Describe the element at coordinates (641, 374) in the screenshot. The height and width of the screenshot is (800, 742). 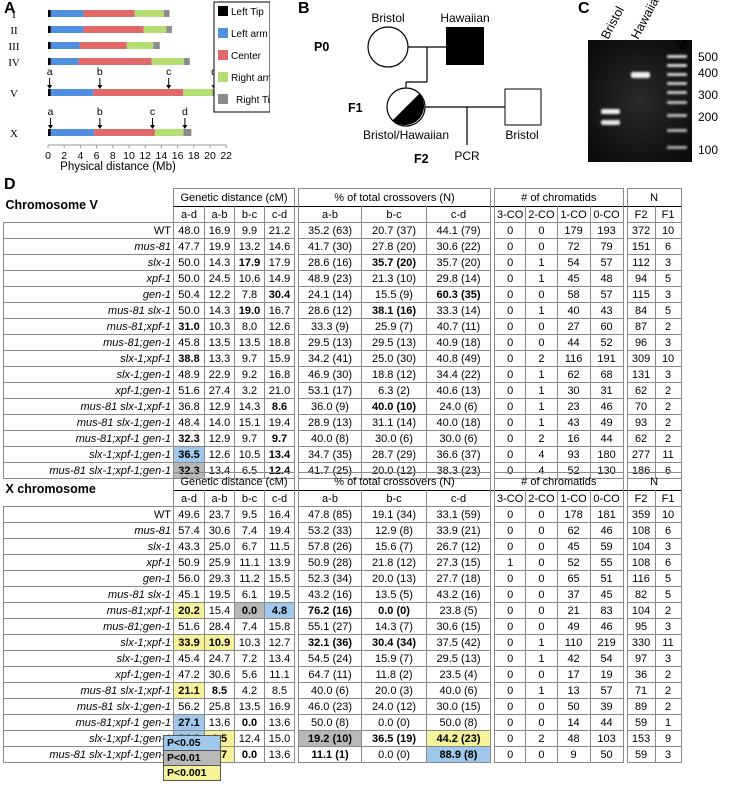
I see `table-cell: 131` at that location.